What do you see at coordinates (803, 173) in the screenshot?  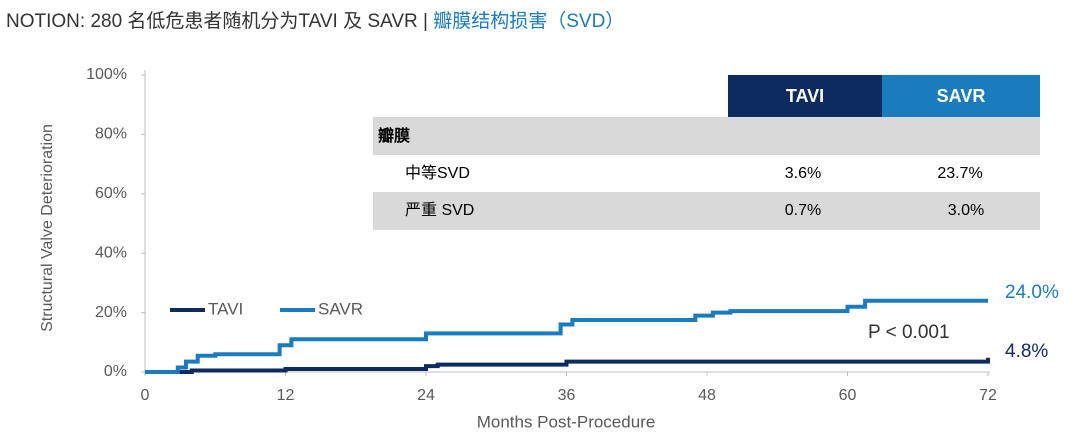 I see `cell: 3.6%` at bounding box center [803, 173].